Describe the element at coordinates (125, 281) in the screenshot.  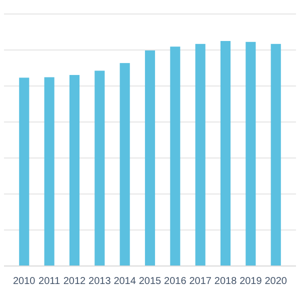
I see `x-tick-label: 2014` at that location.